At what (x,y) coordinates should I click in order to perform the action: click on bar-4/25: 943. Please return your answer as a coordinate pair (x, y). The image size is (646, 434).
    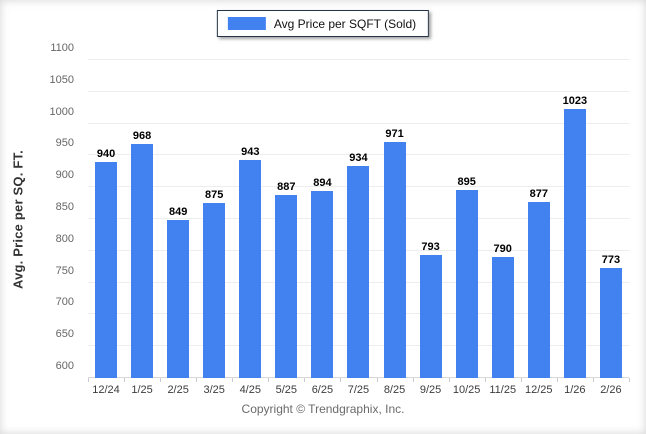
    Looking at the image, I should click on (250, 262).